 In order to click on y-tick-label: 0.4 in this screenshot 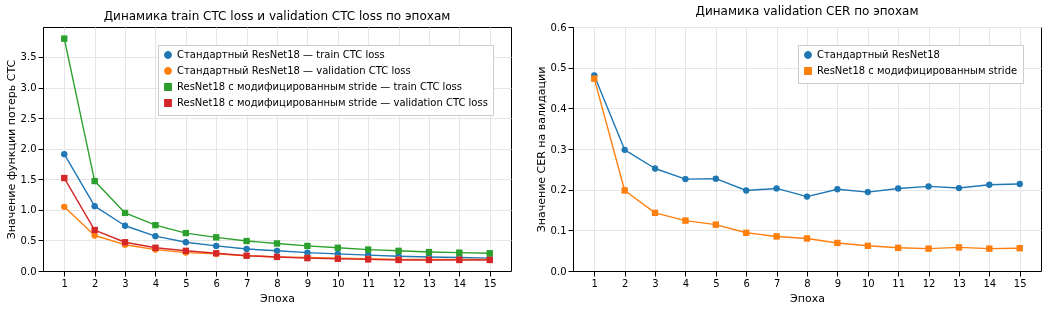, I will do `click(558, 108)`.